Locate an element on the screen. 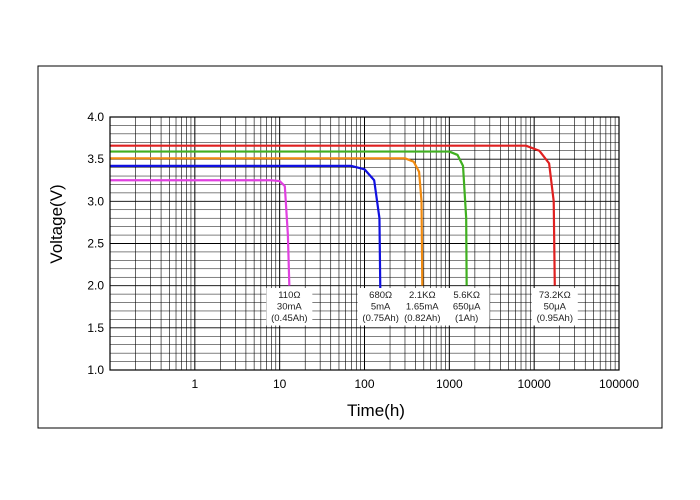  x-tick-label: 100000 is located at coordinates (619, 384).